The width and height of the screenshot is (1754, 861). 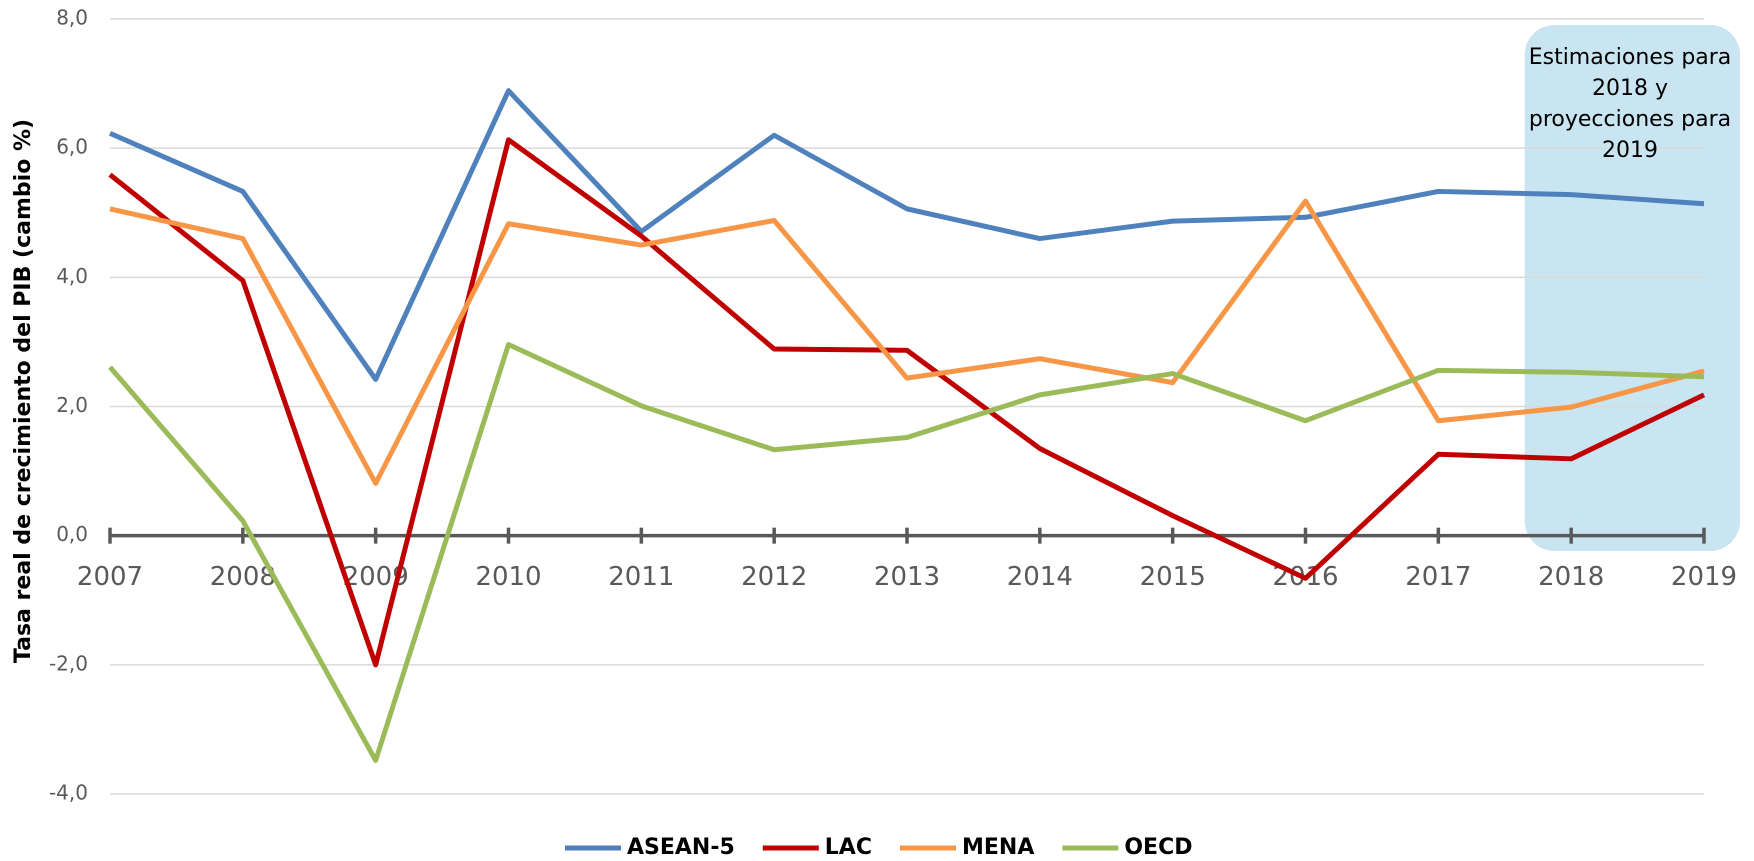 I want to click on legend-label: MENA, so click(x=998, y=847).